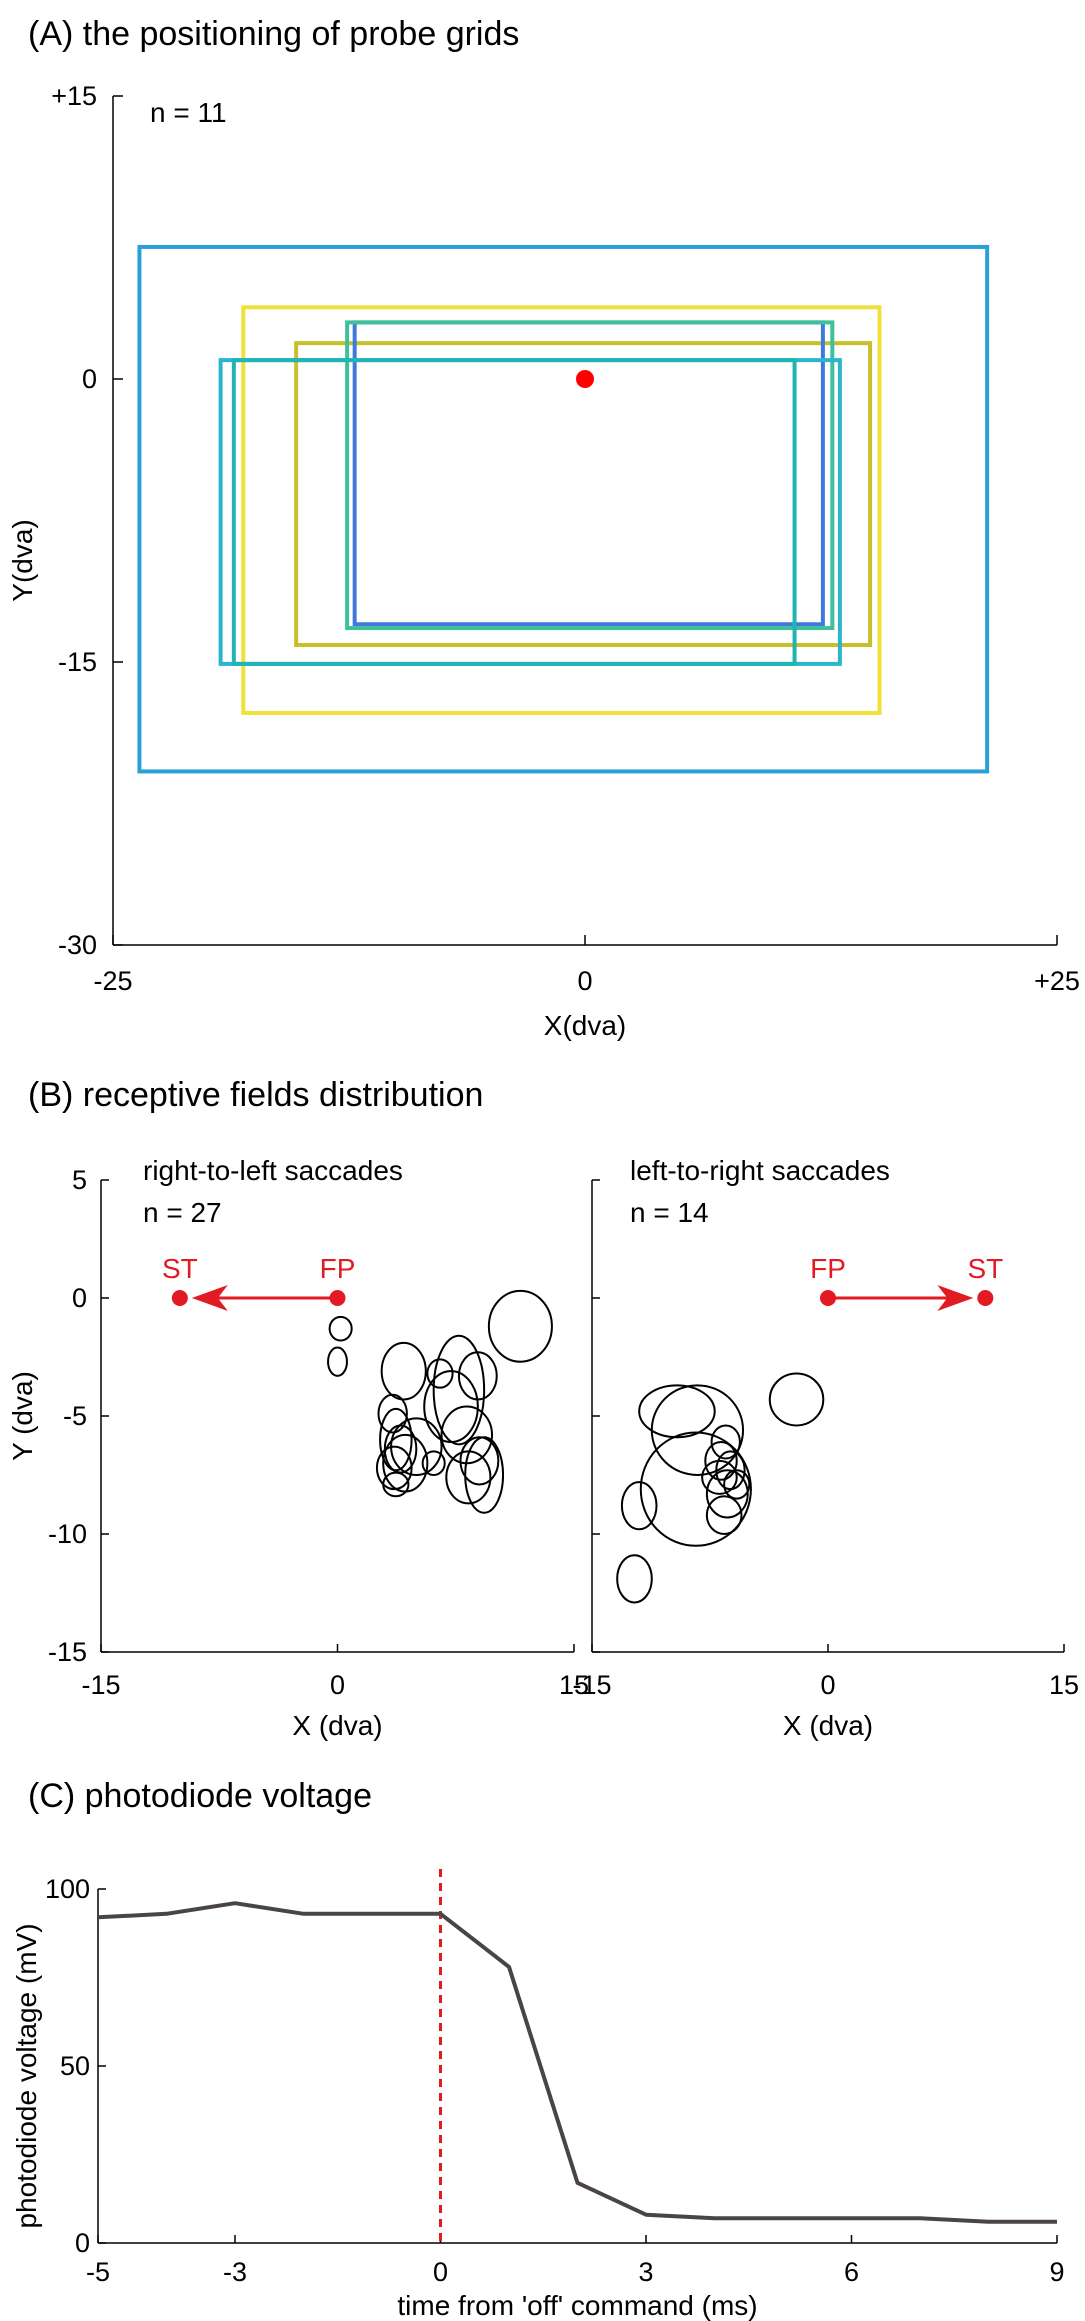  What do you see at coordinates (760, 1170) in the screenshot?
I see `subplot-title: left-to-right saccades` at bounding box center [760, 1170].